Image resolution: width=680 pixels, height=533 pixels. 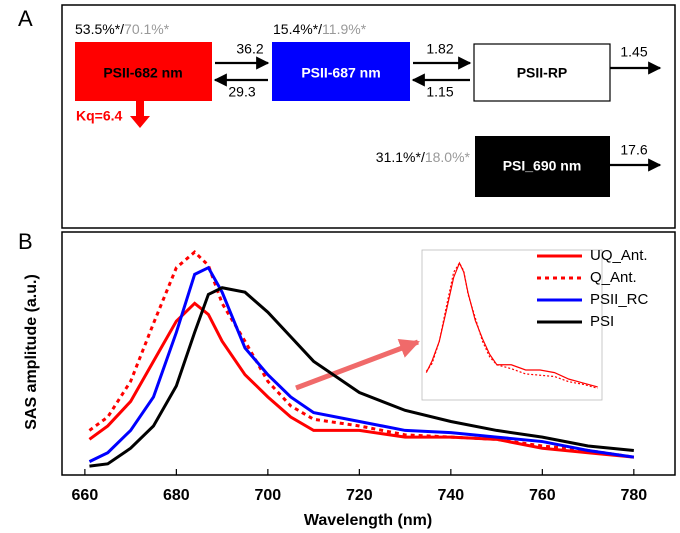 What do you see at coordinates (619, 255) in the screenshot?
I see `legend-label: UQ_Ant.` at bounding box center [619, 255].